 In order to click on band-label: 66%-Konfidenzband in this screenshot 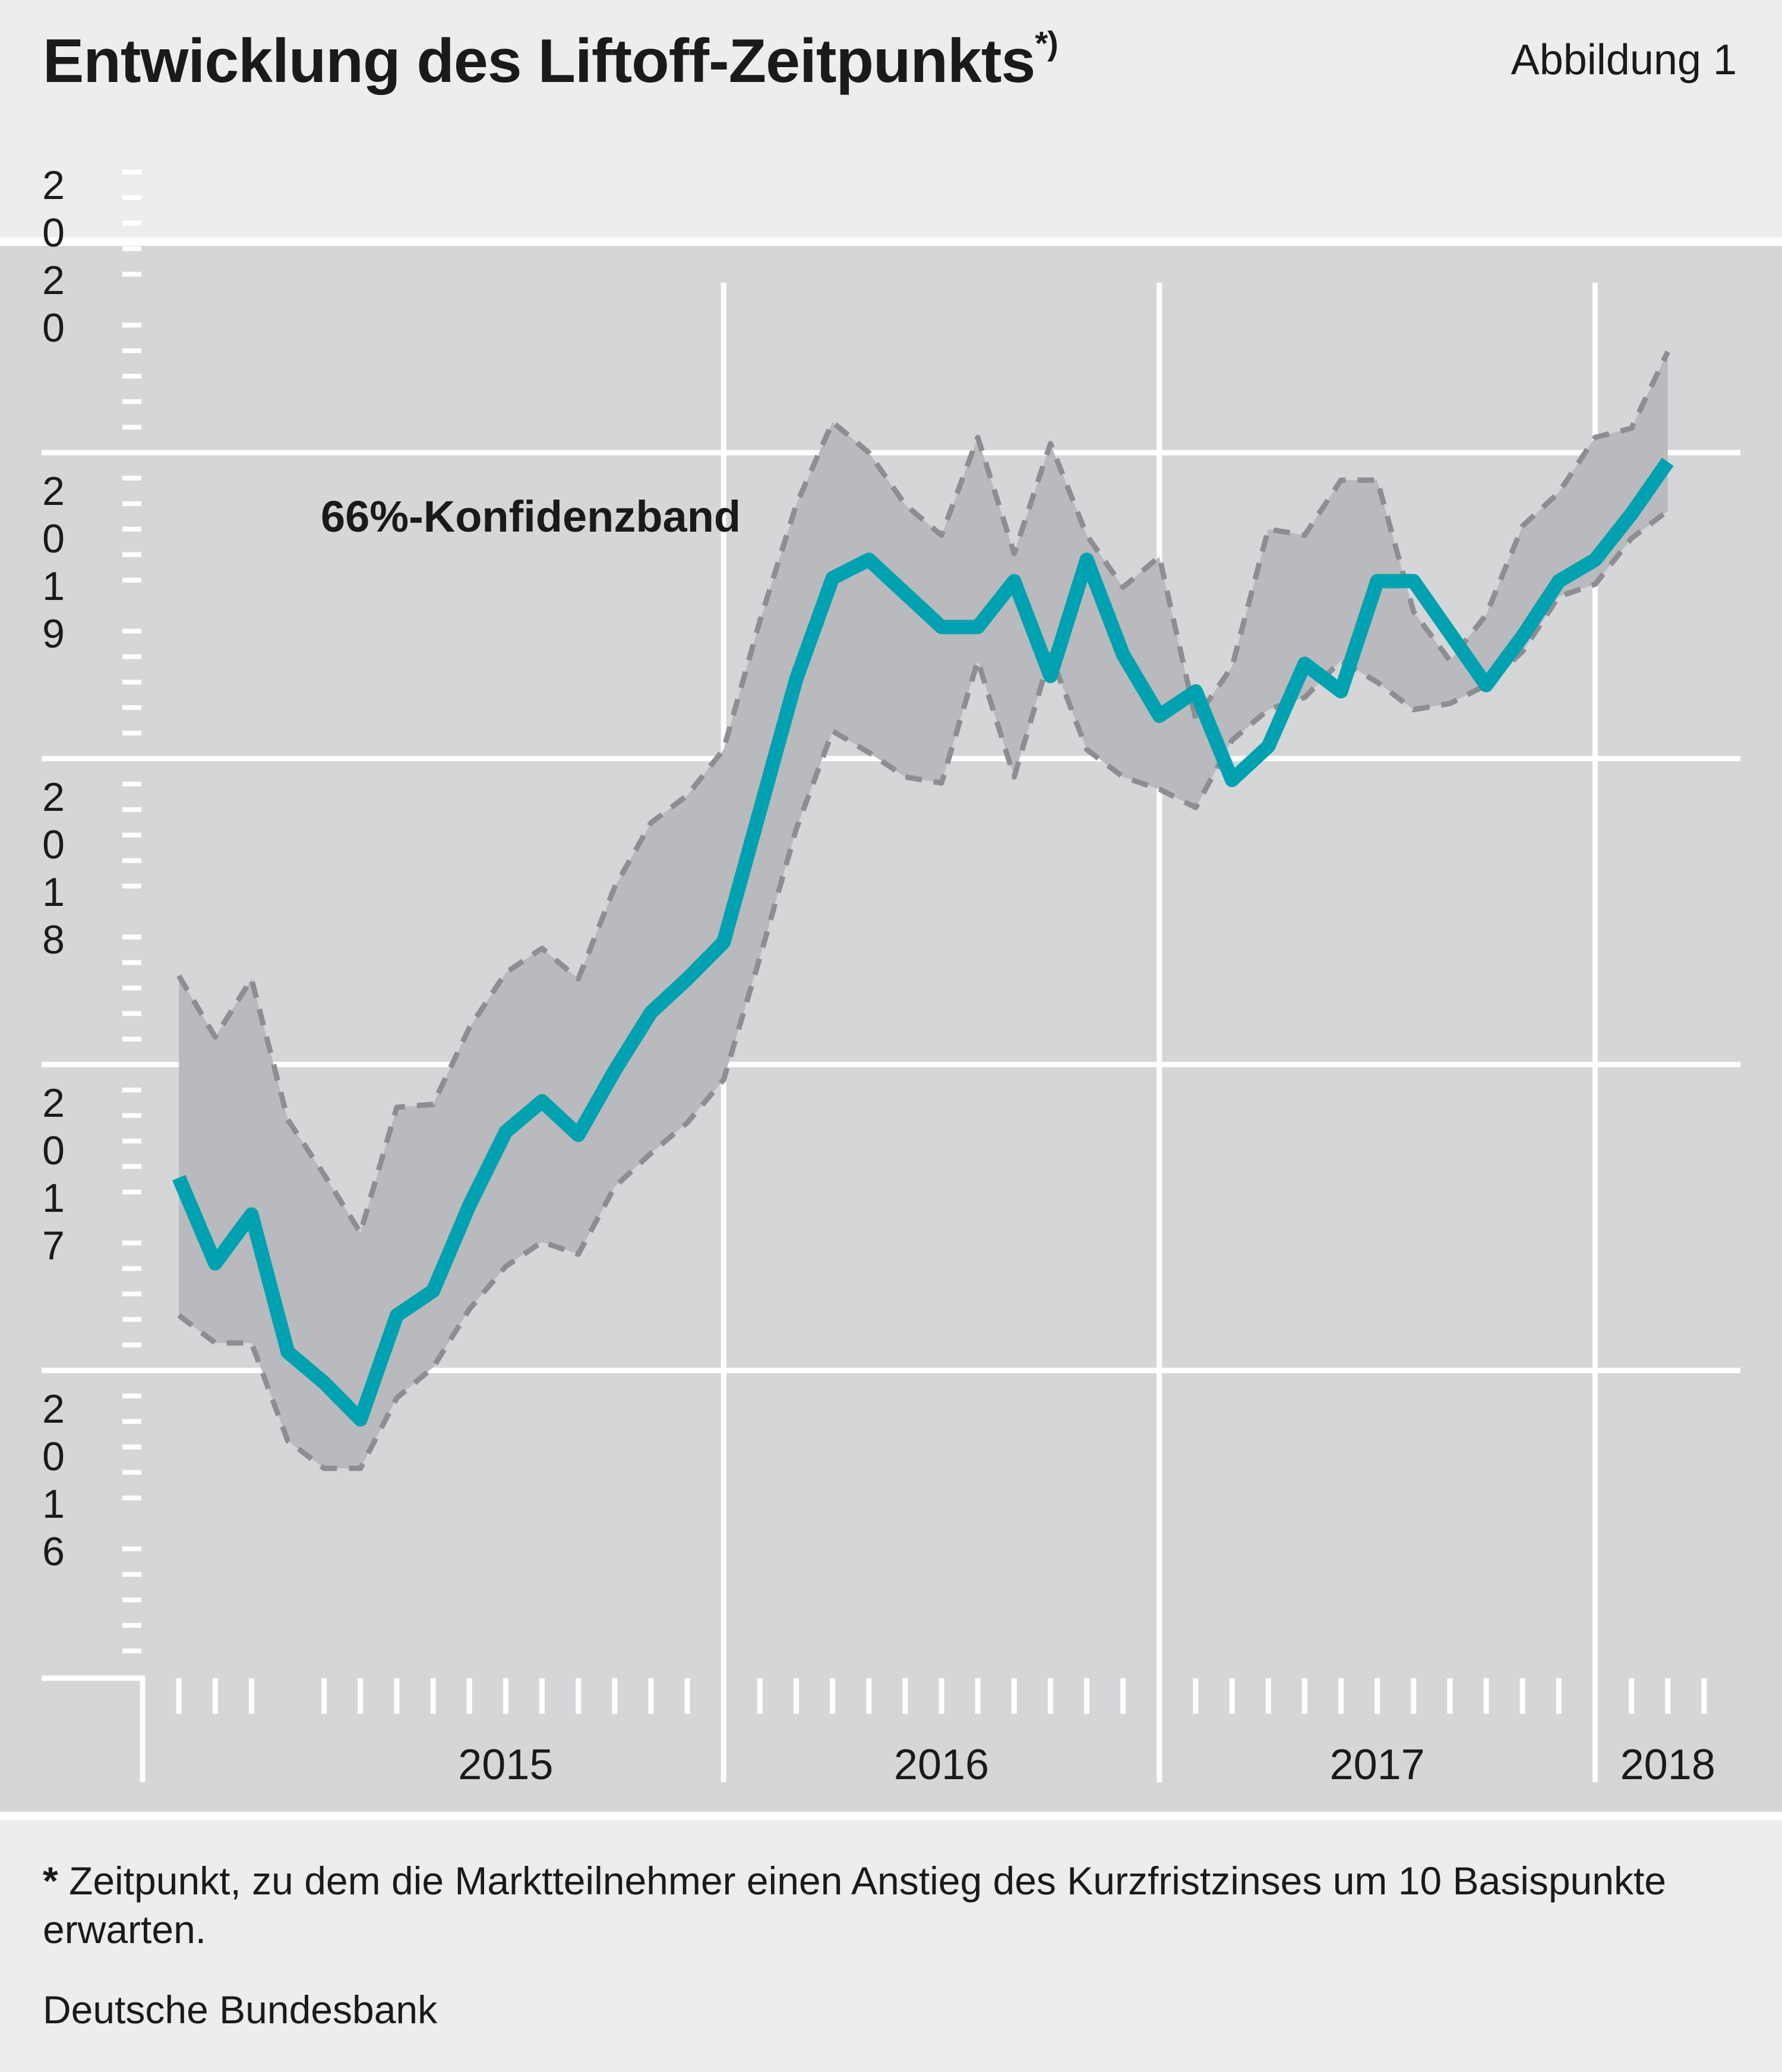, I will do `click(531, 516)`.